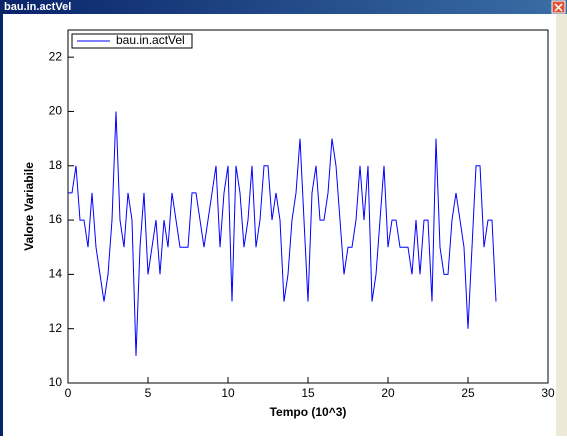 This screenshot has width=567, height=441. I want to click on y-tick-label: 22, so click(56, 56).